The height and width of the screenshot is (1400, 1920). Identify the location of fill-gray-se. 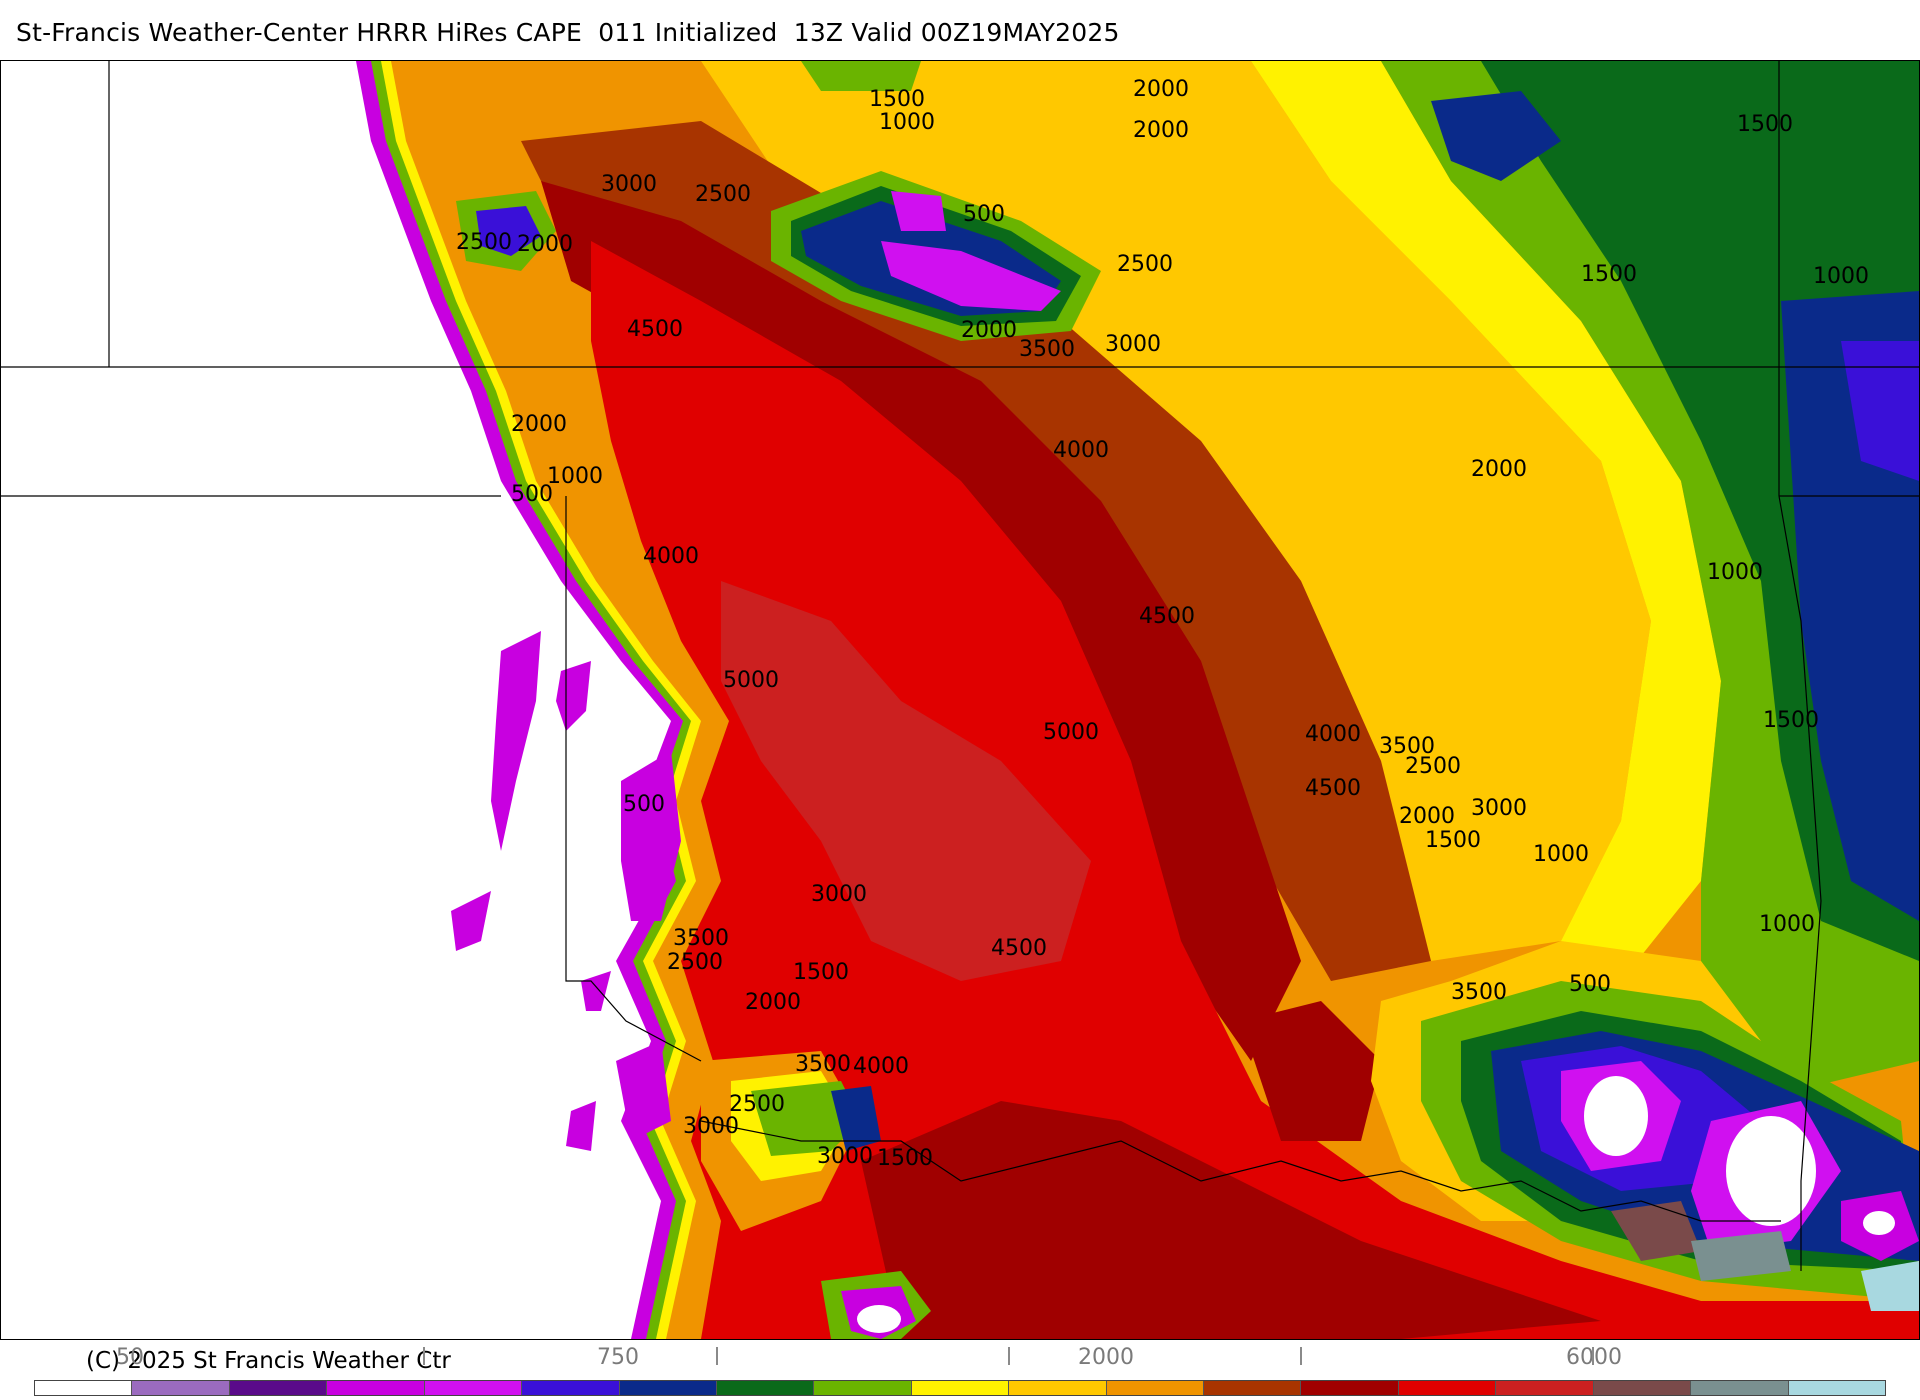
(1741, 1256).